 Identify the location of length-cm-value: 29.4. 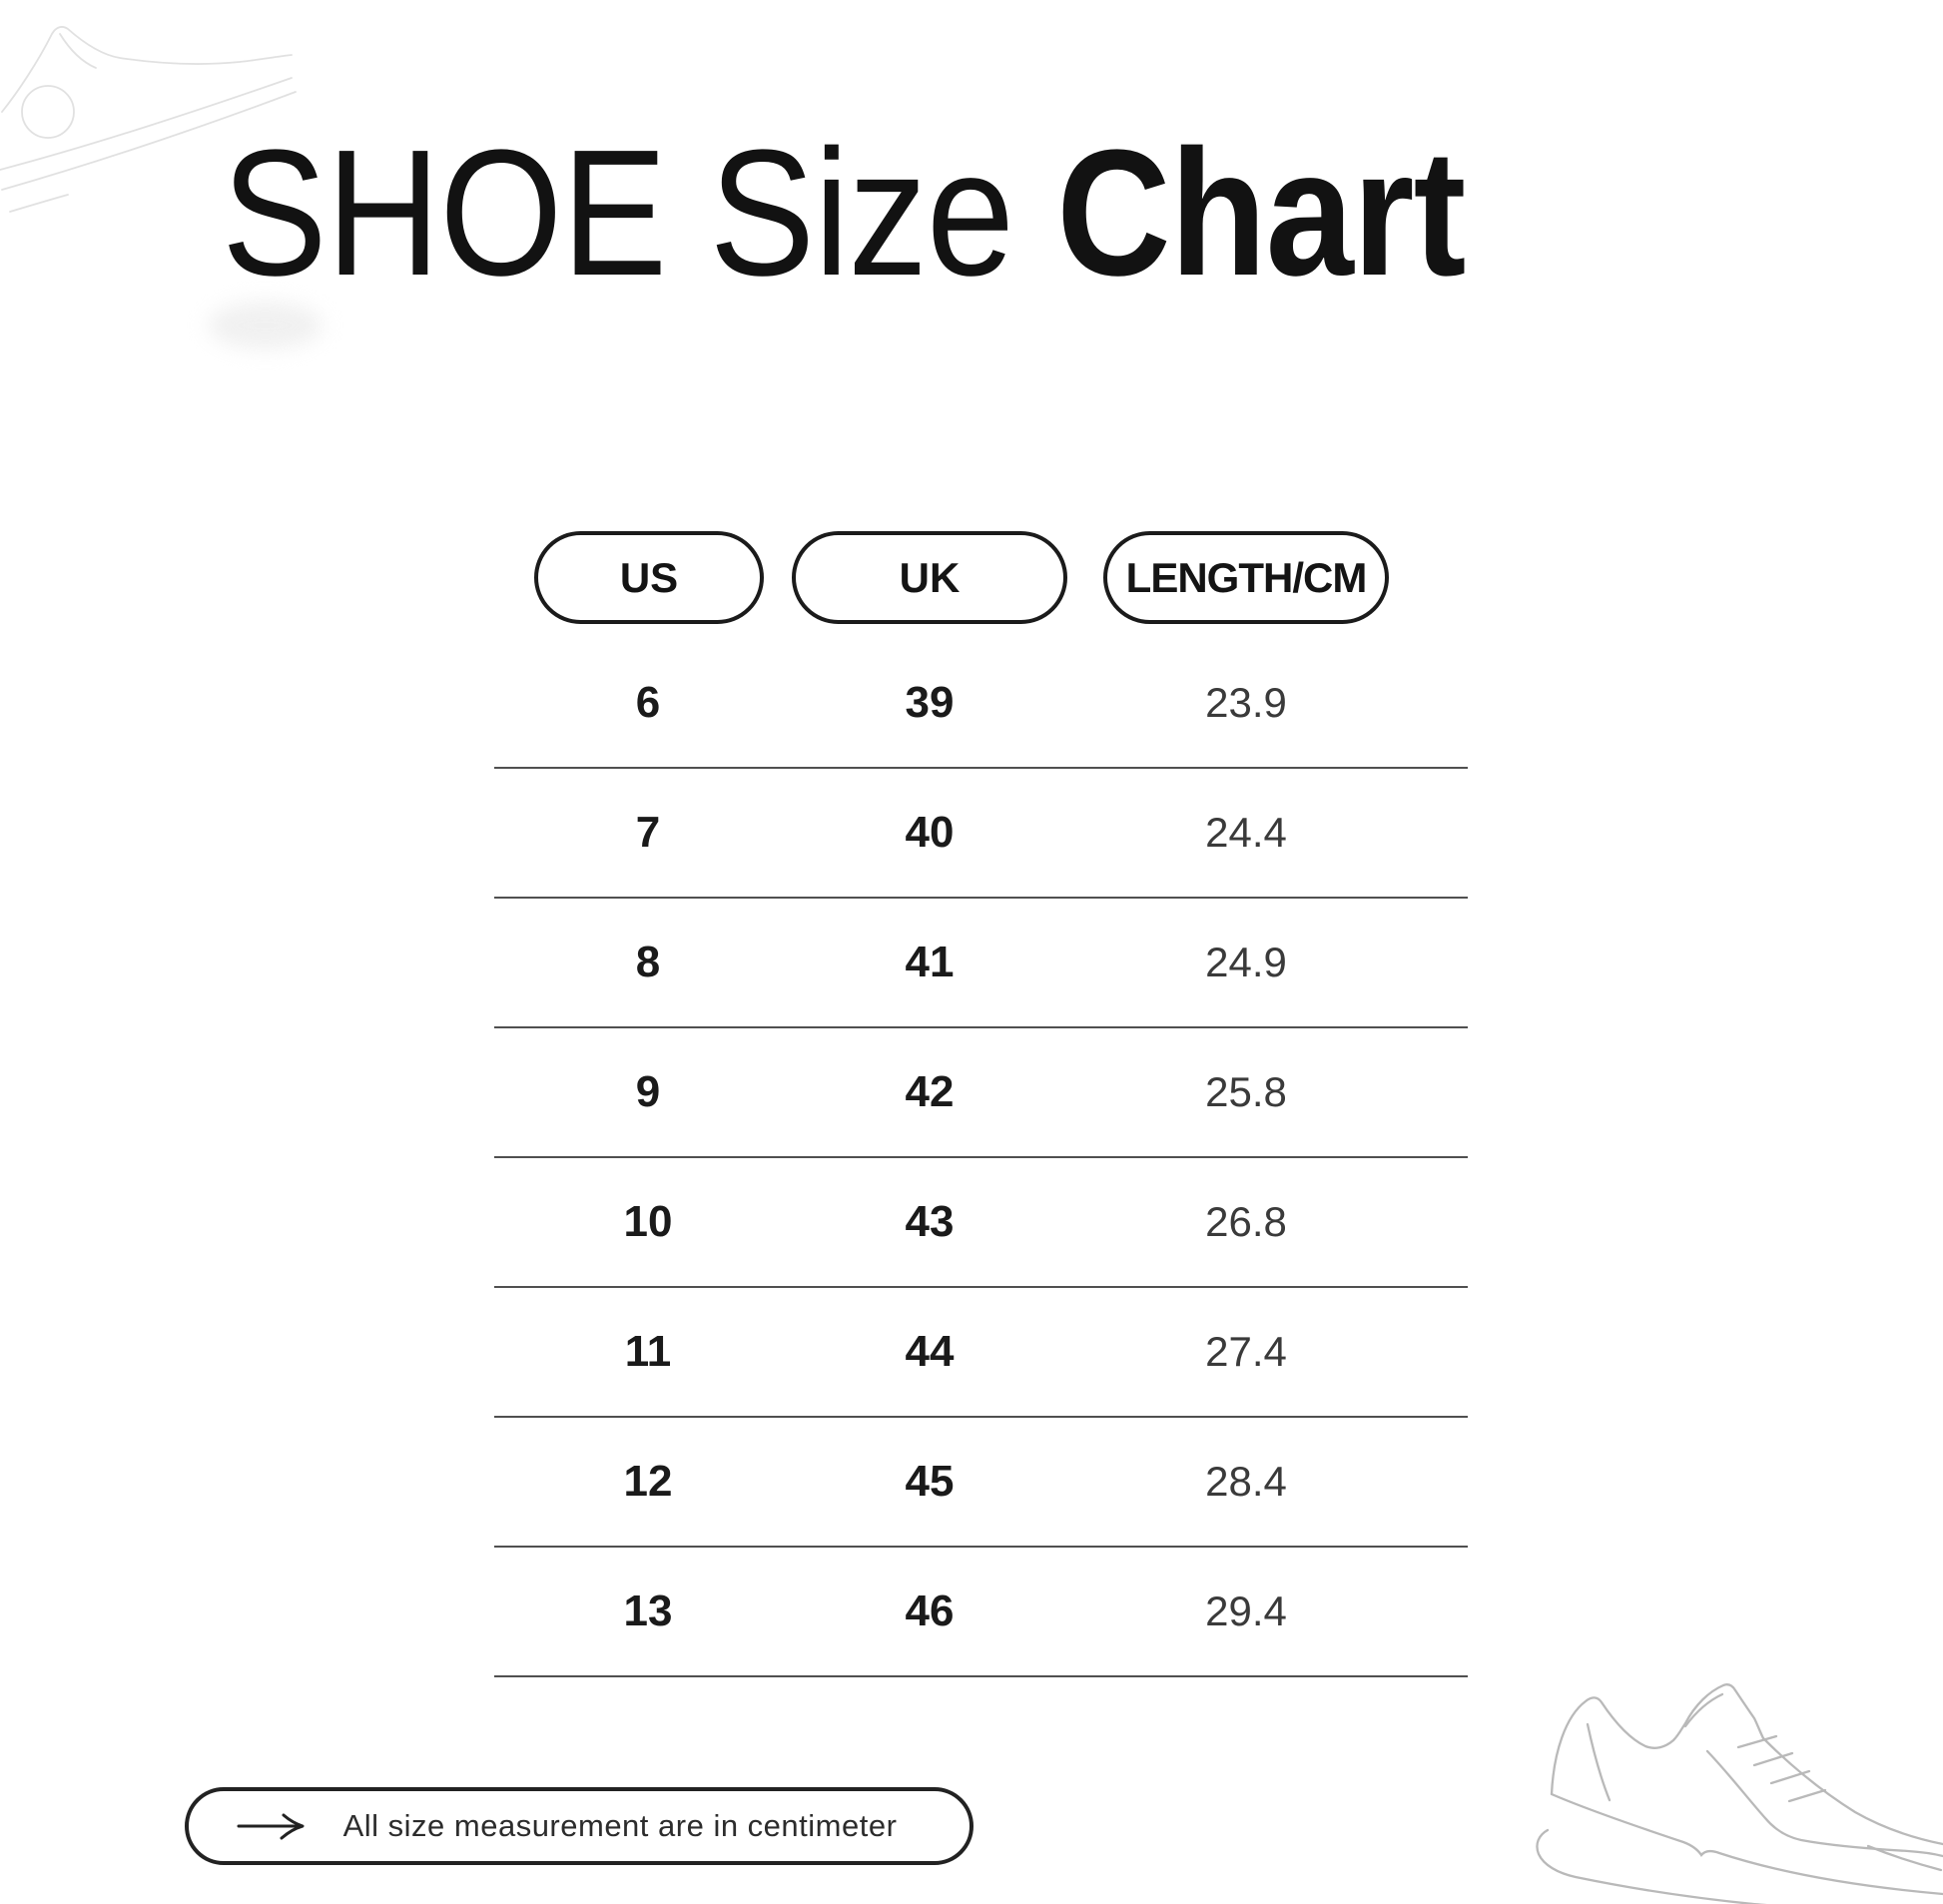
(1246, 1610).